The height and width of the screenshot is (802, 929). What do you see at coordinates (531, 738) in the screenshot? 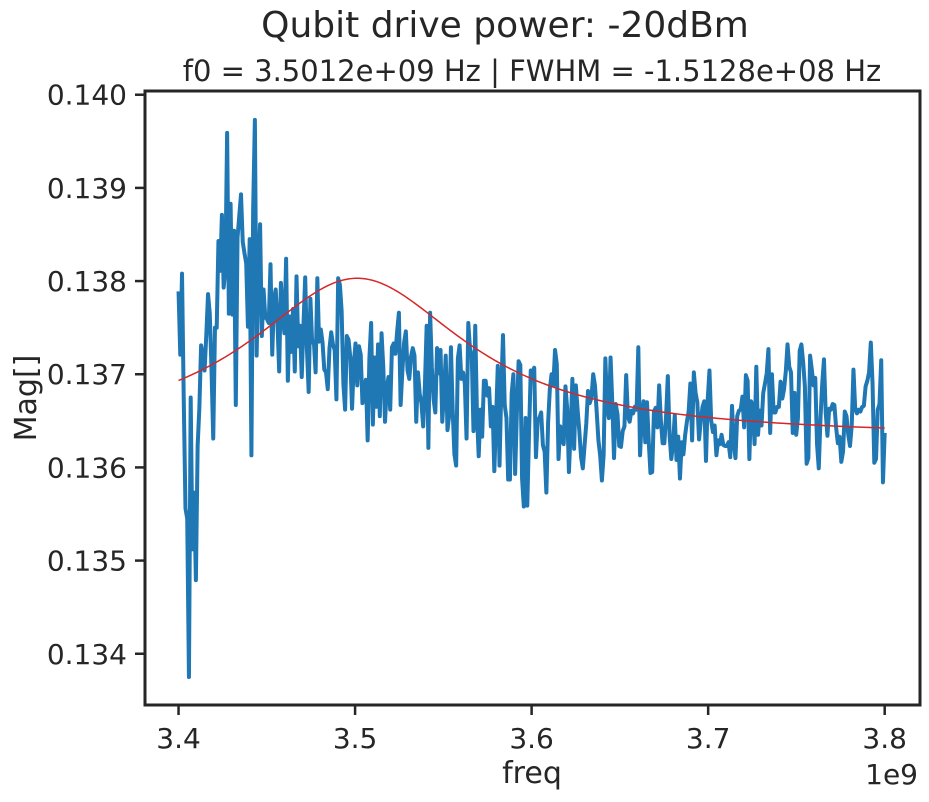
I see `x-tick-label: 3.6` at bounding box center [531, 738].